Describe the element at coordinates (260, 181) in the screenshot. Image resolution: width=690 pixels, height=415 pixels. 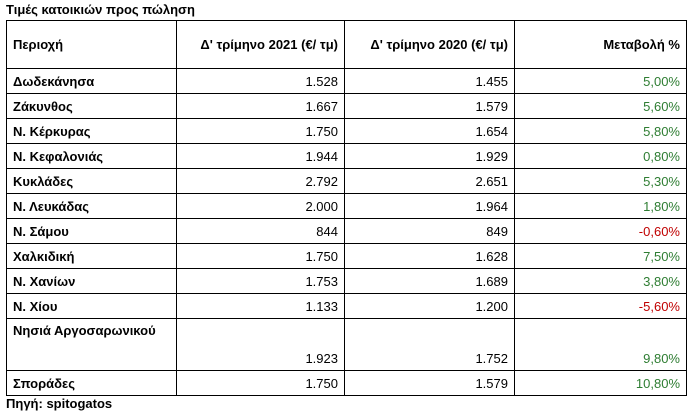
I see `q4-2021-cell: 2.792` at that location.